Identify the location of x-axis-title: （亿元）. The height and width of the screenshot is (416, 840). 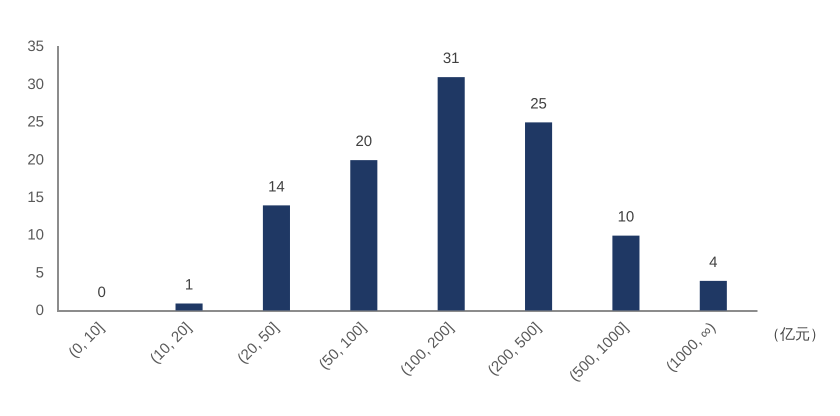
(795, 335).